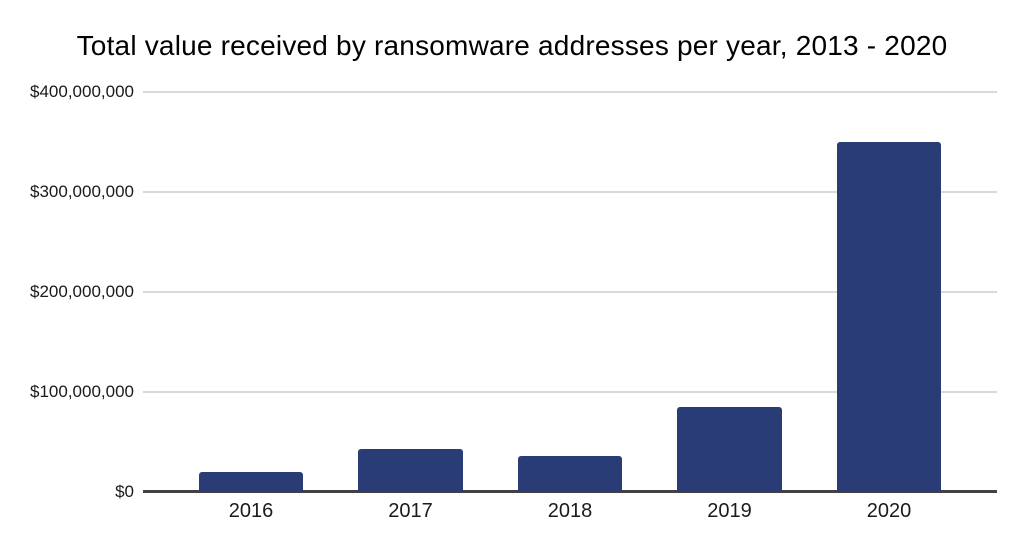 The height and width of the screenshot is (550, 1024). What do you see at coordinates (729, 449) in the screenshot?
I see `bar-2019` at bounding box center [729, 449].